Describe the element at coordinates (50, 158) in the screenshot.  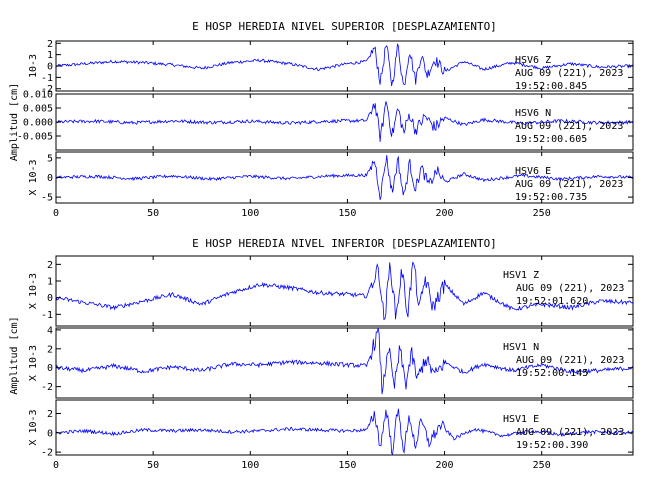
I see `y-tick-label: 5` at that location.